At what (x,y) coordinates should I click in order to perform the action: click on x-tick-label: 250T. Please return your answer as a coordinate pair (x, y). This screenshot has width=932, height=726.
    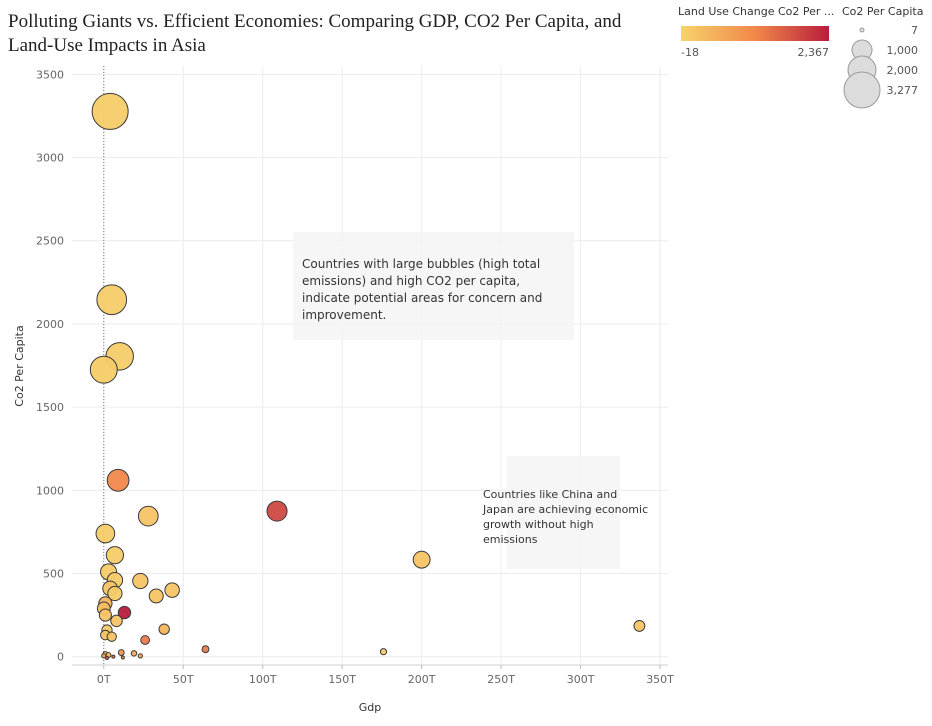
    Looking at the image, I should click on (501, 679).